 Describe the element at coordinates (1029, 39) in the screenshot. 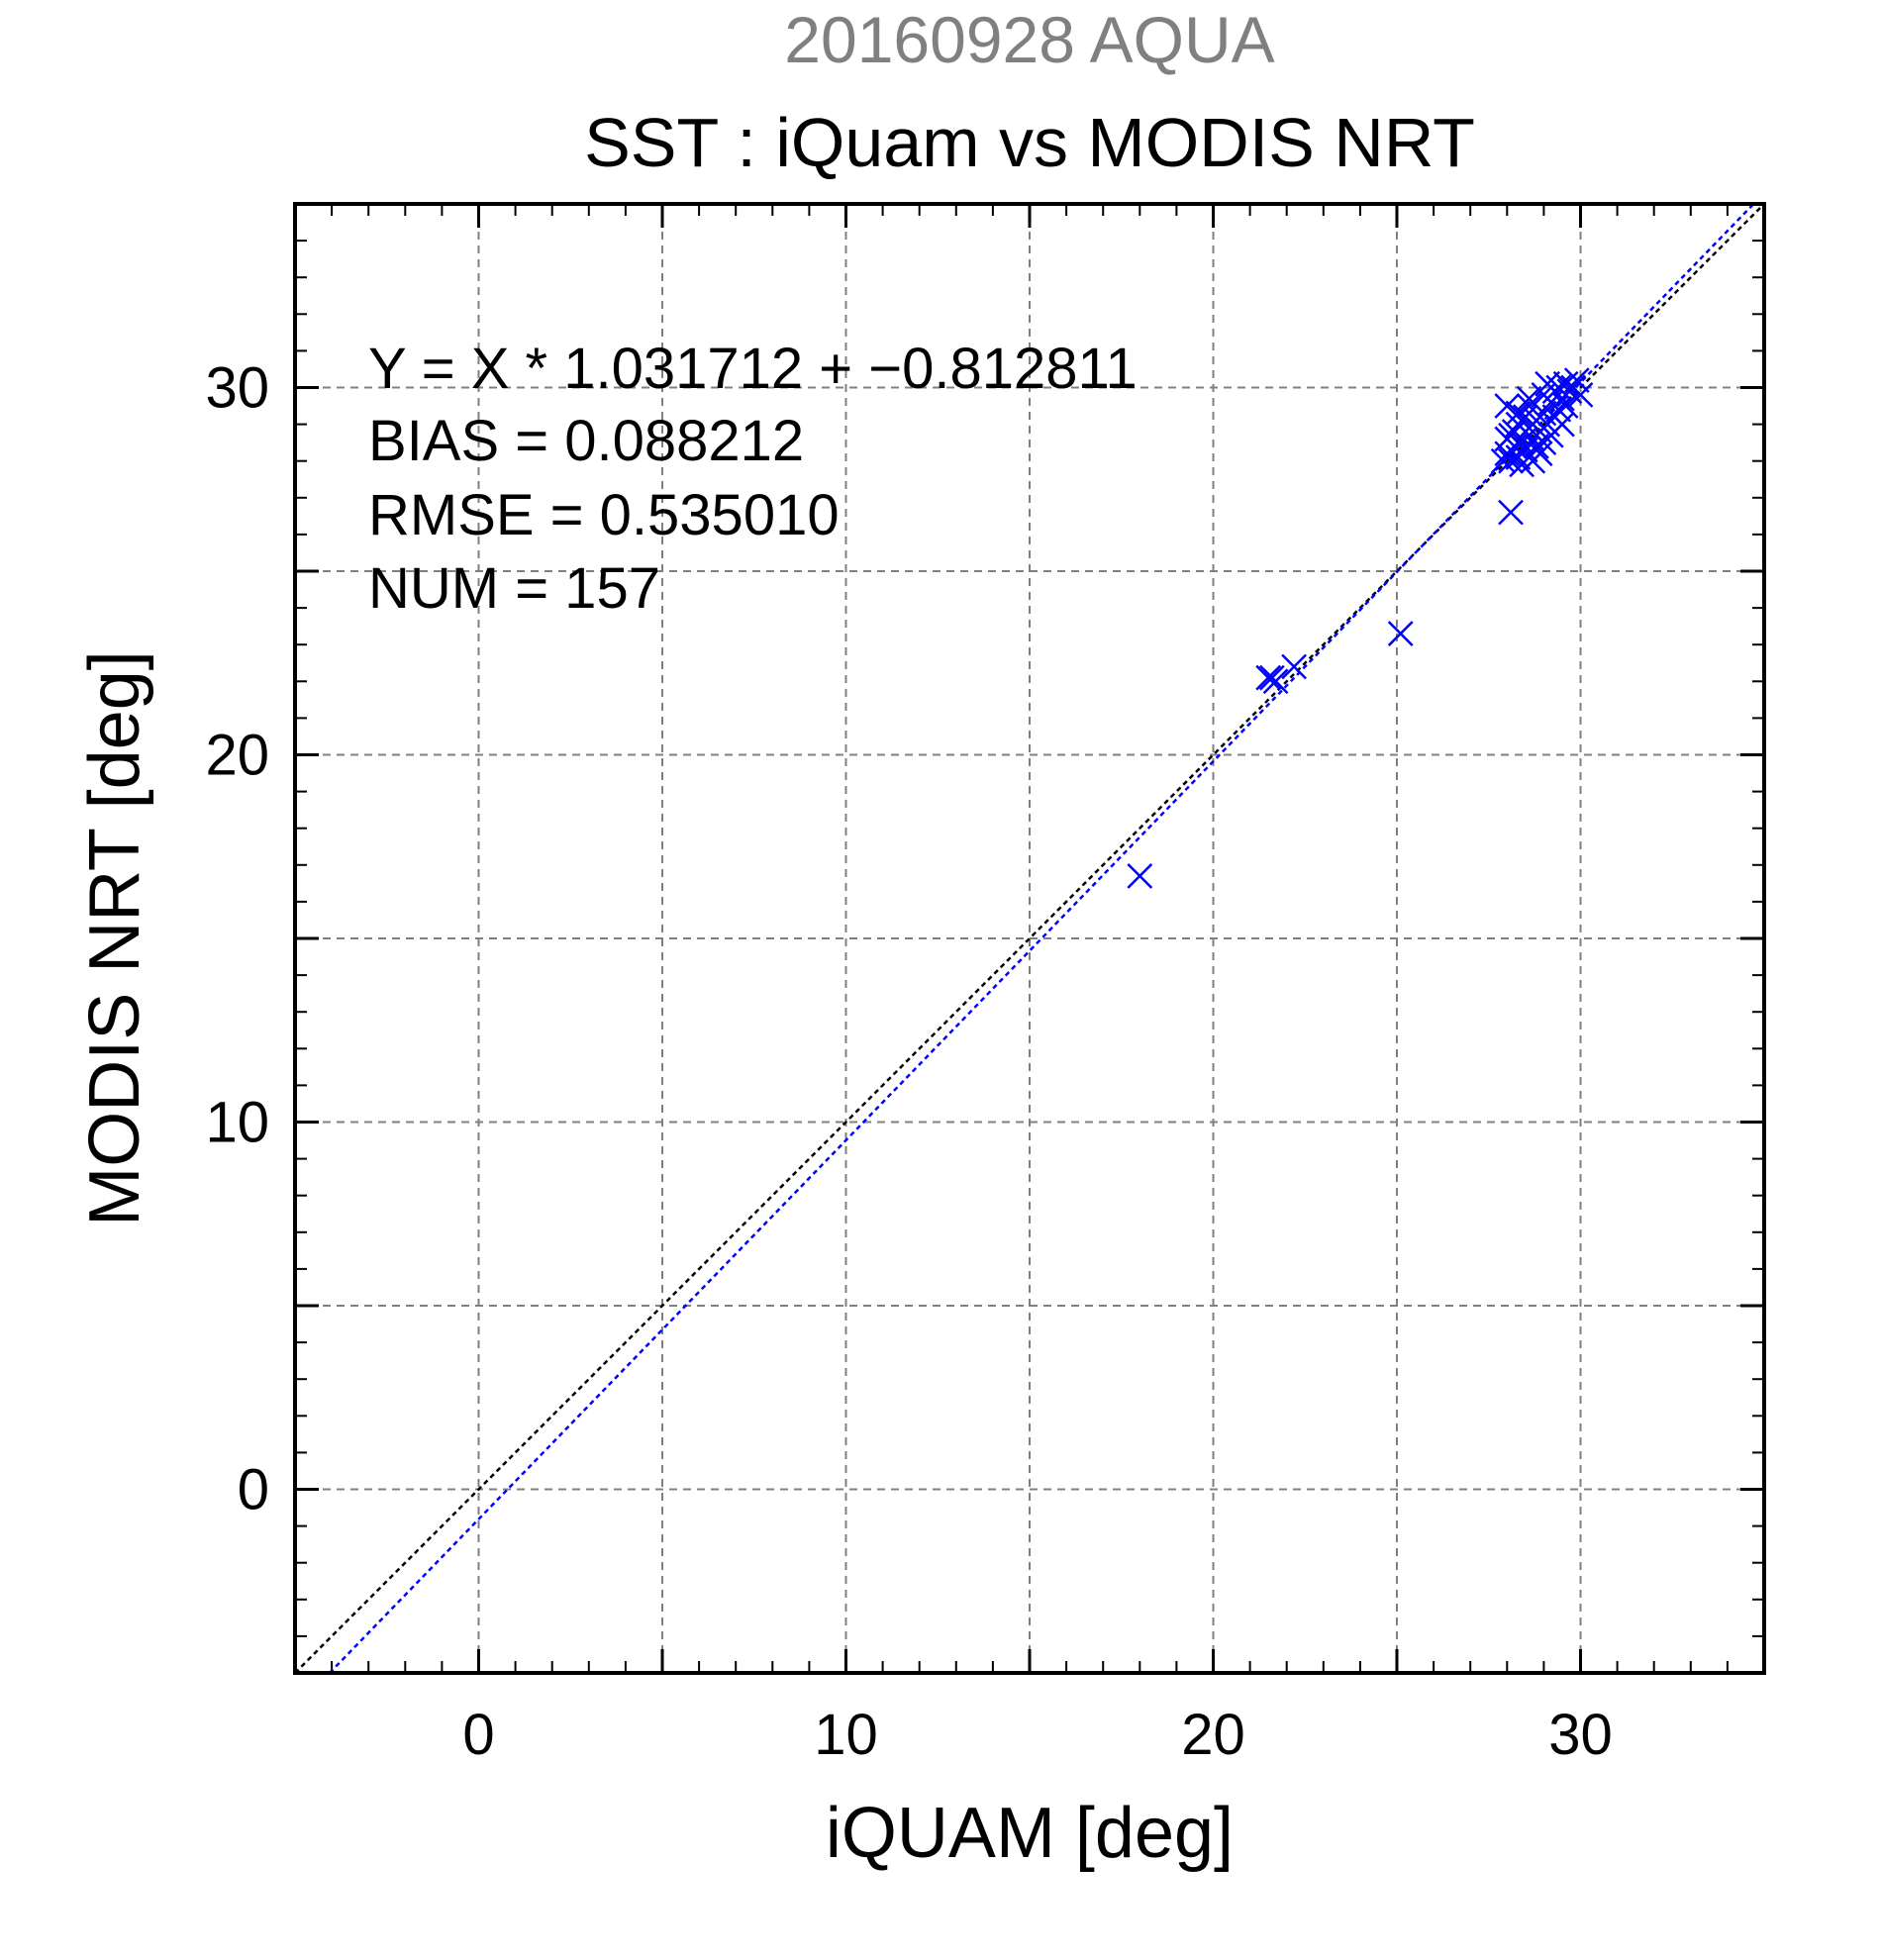

I see `chart-supertitle: 20160928 AQUA` at that location.